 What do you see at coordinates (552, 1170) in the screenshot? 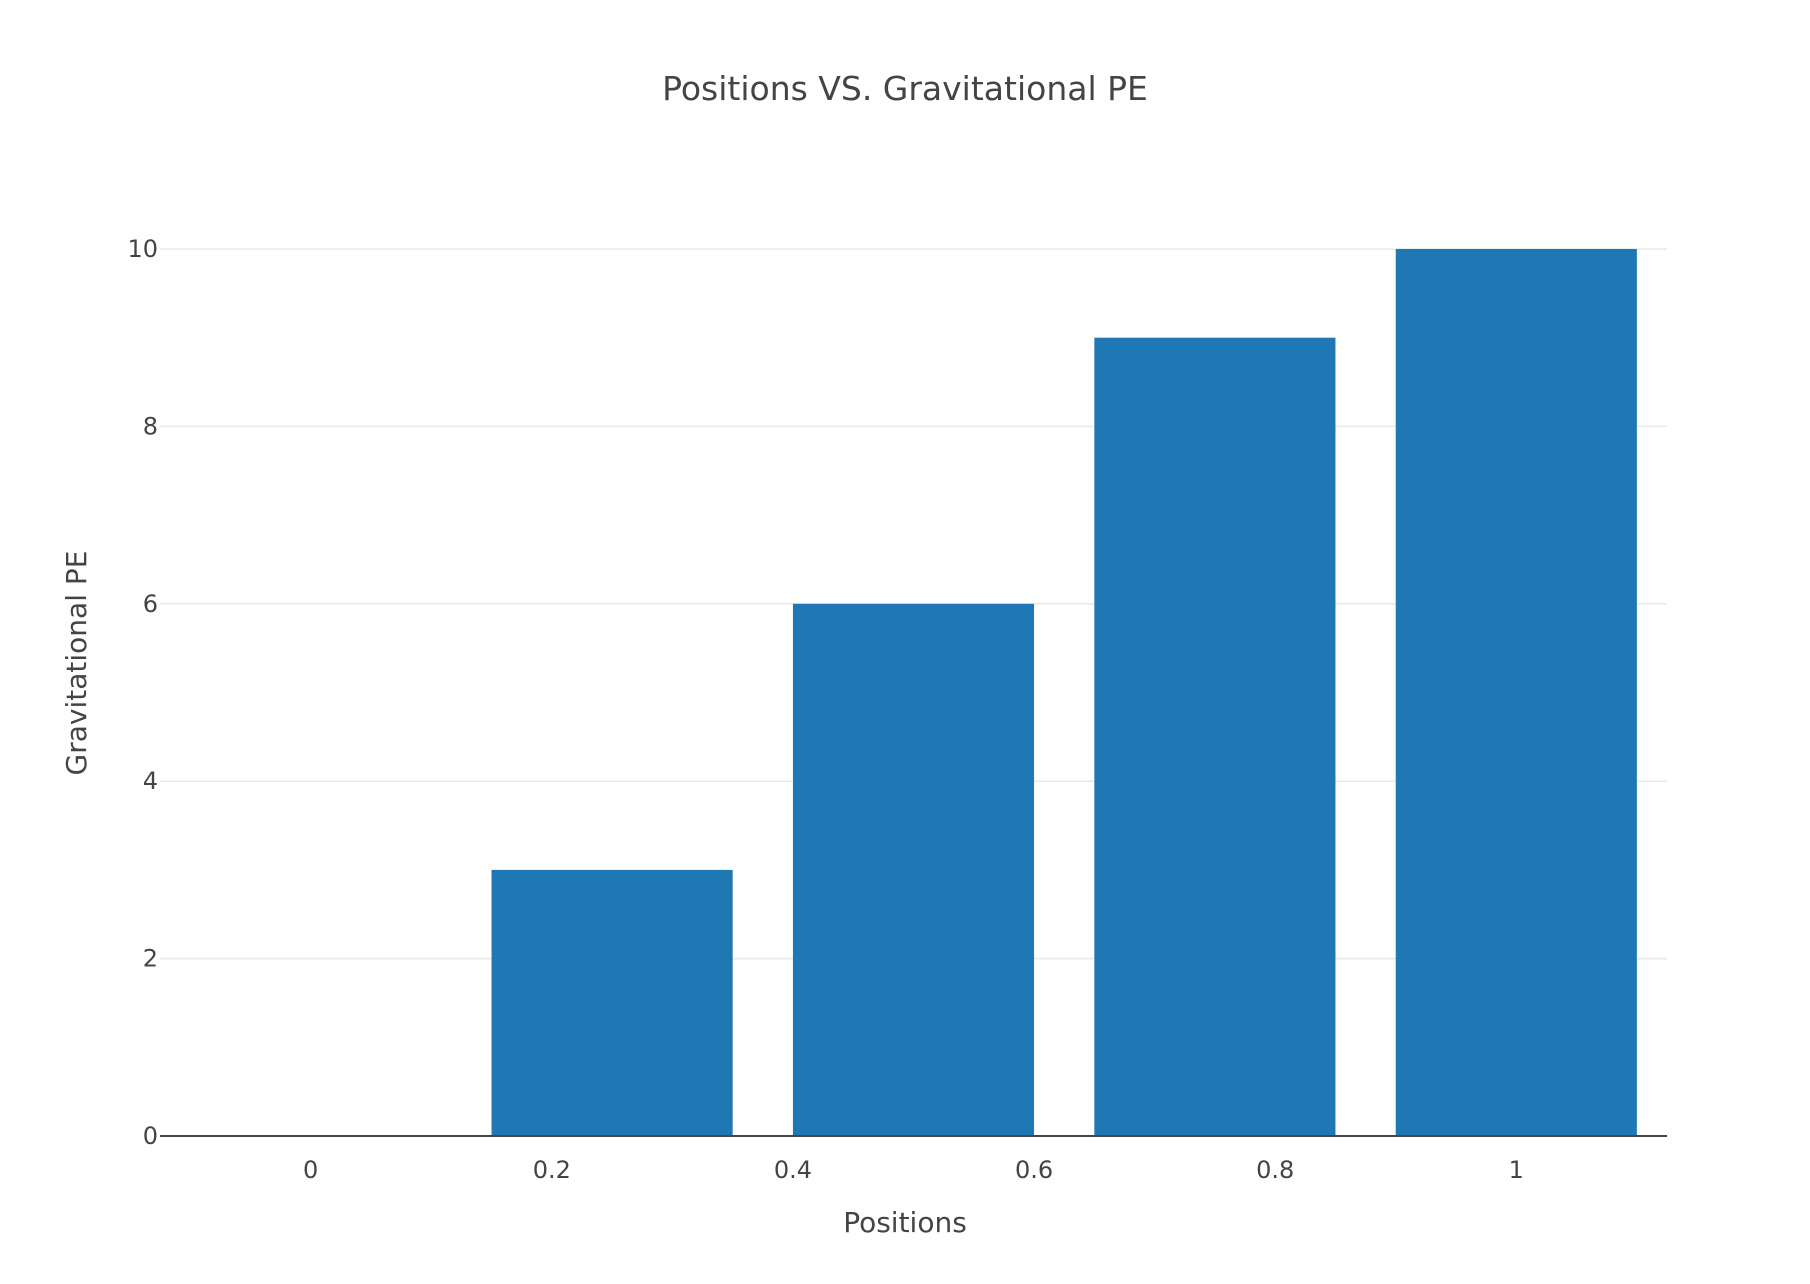
I see `x-tick-label: 0.2` at bounding box center [552, 1170].